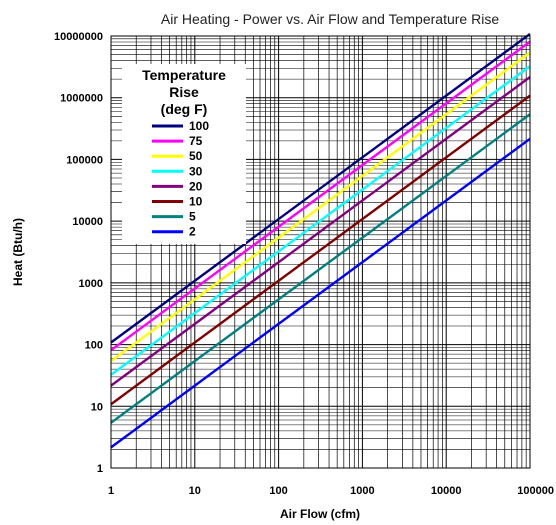  Describe the element at coordinates (100, 469) in the screenshot. I see `y-tick-label: 1` at that location.